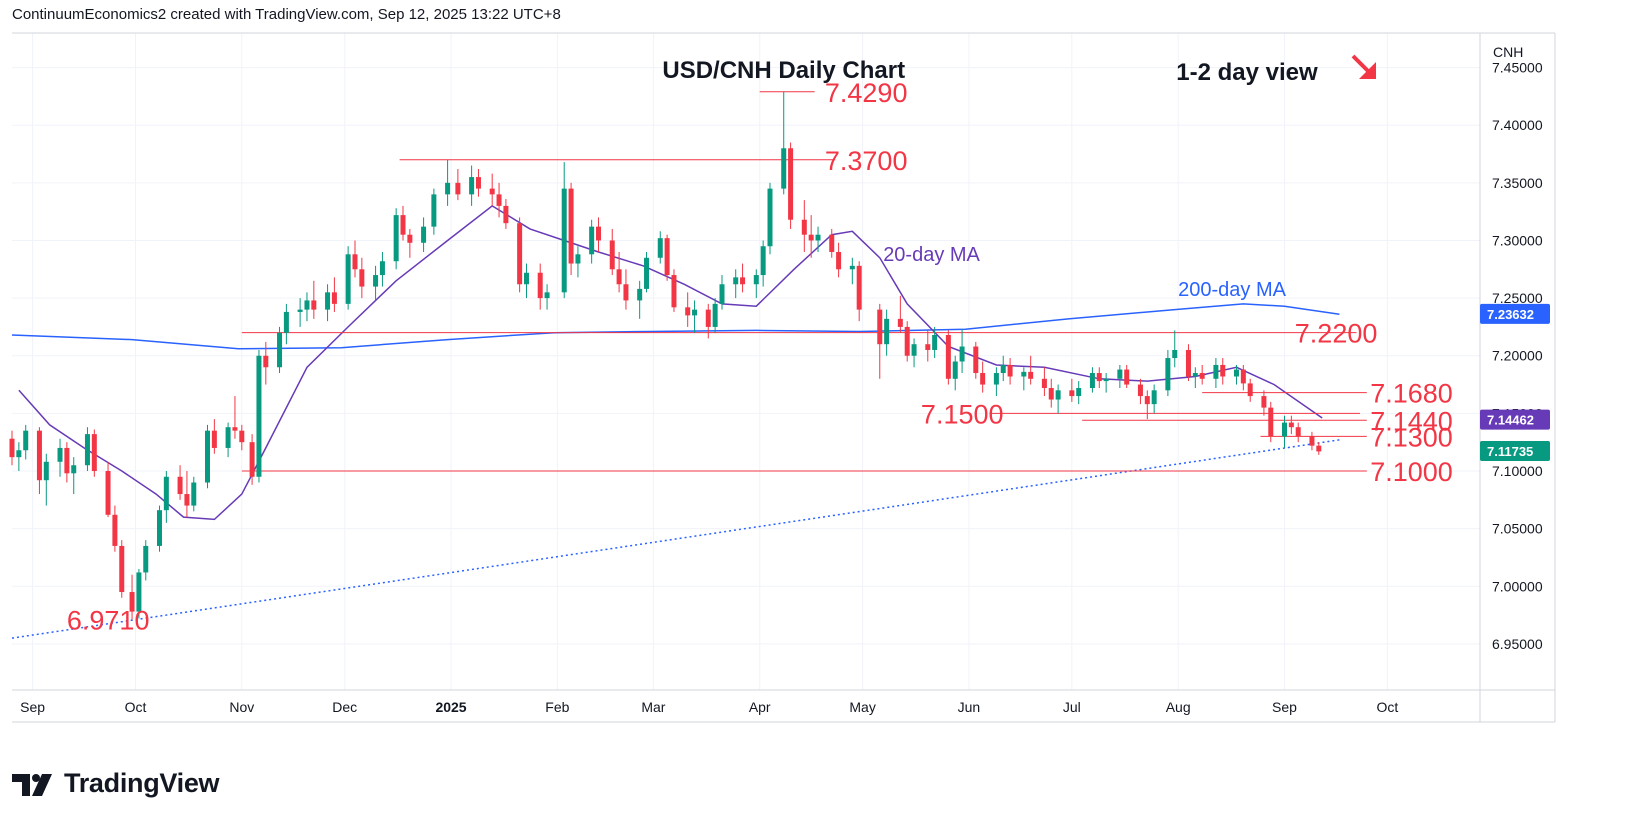 The image size is (1632, 828). Describe the element at coordinates (32, 784) in the screenshot. I see `tradingview-logo-icon` at that location.